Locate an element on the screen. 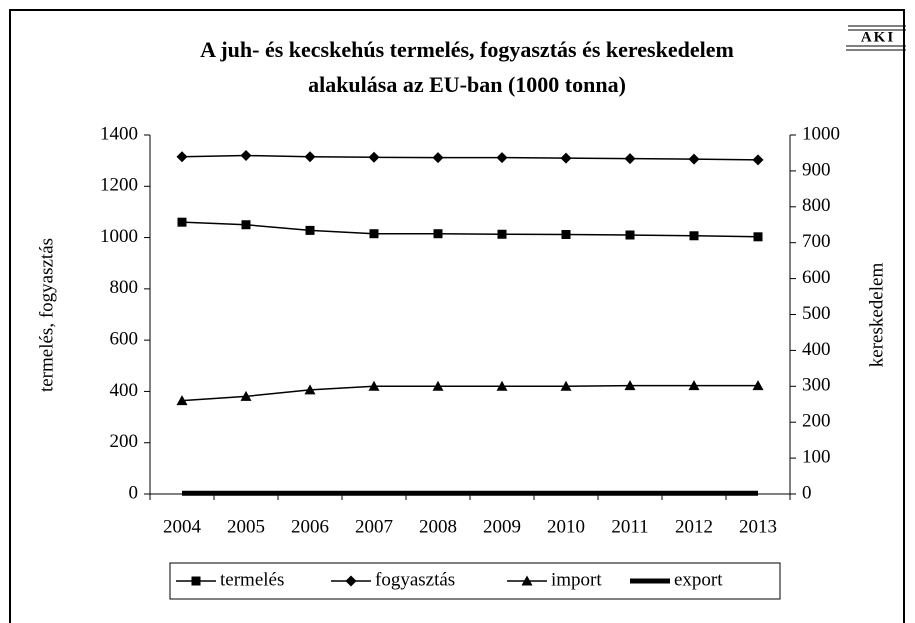 The height and width of the screenshot is (623, 915). y2-tick-label: 600 is located at coordinates (816, 277).